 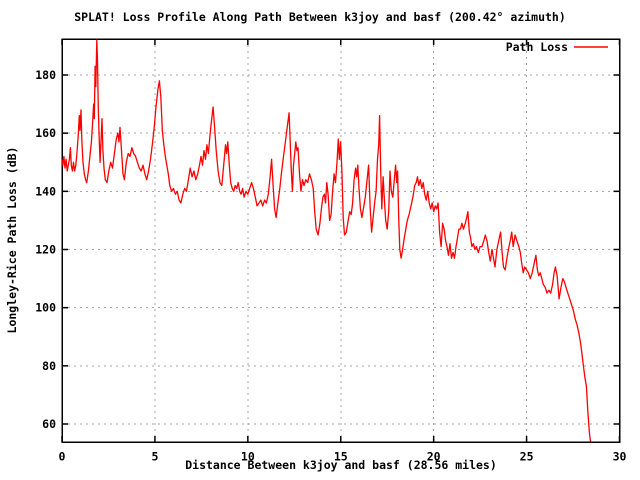 I want to click on y-tick-label-180: 180, so click(x=45, y=75).